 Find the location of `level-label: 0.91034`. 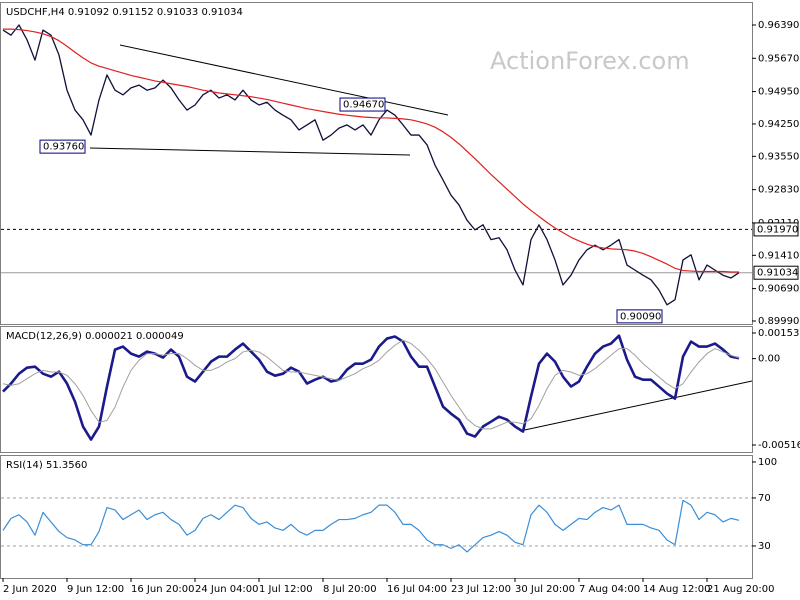

level-label: 0.91034 is located at coordinates (777, 273).